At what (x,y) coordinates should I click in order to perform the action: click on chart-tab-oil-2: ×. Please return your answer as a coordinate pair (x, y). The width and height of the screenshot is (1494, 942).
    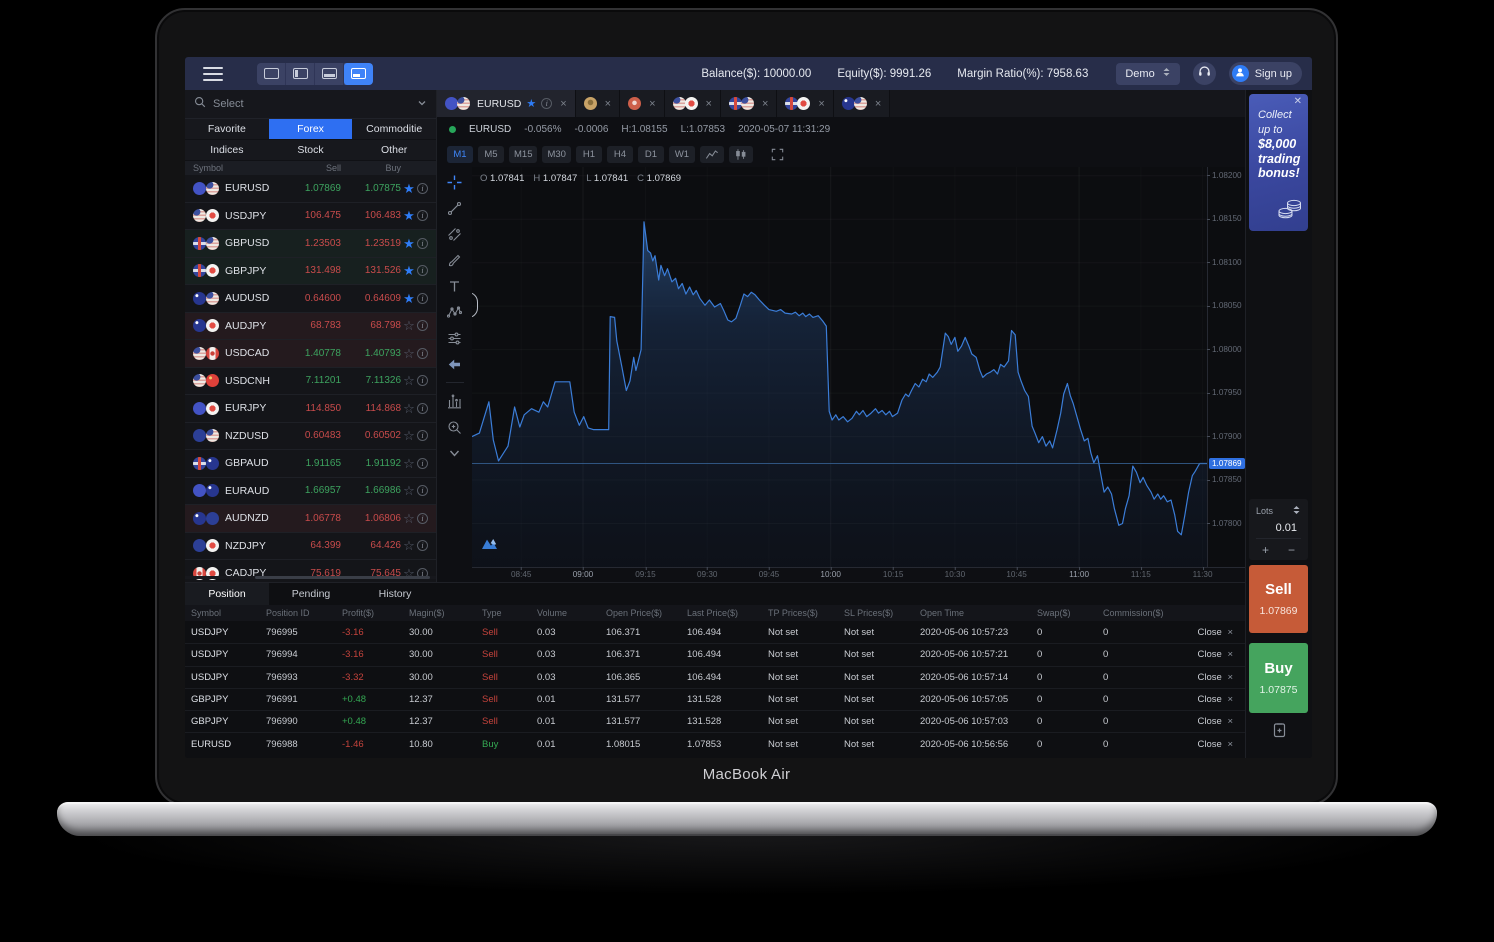
    Looking at the image, I should click on (642, 103).